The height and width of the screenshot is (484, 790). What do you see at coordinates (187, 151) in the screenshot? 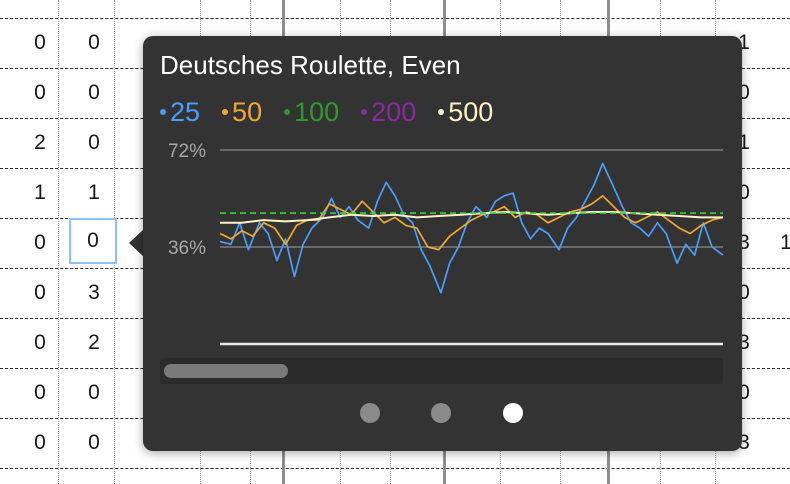
I see `y-tick-label: 72%` at bounding box center [187, 151].